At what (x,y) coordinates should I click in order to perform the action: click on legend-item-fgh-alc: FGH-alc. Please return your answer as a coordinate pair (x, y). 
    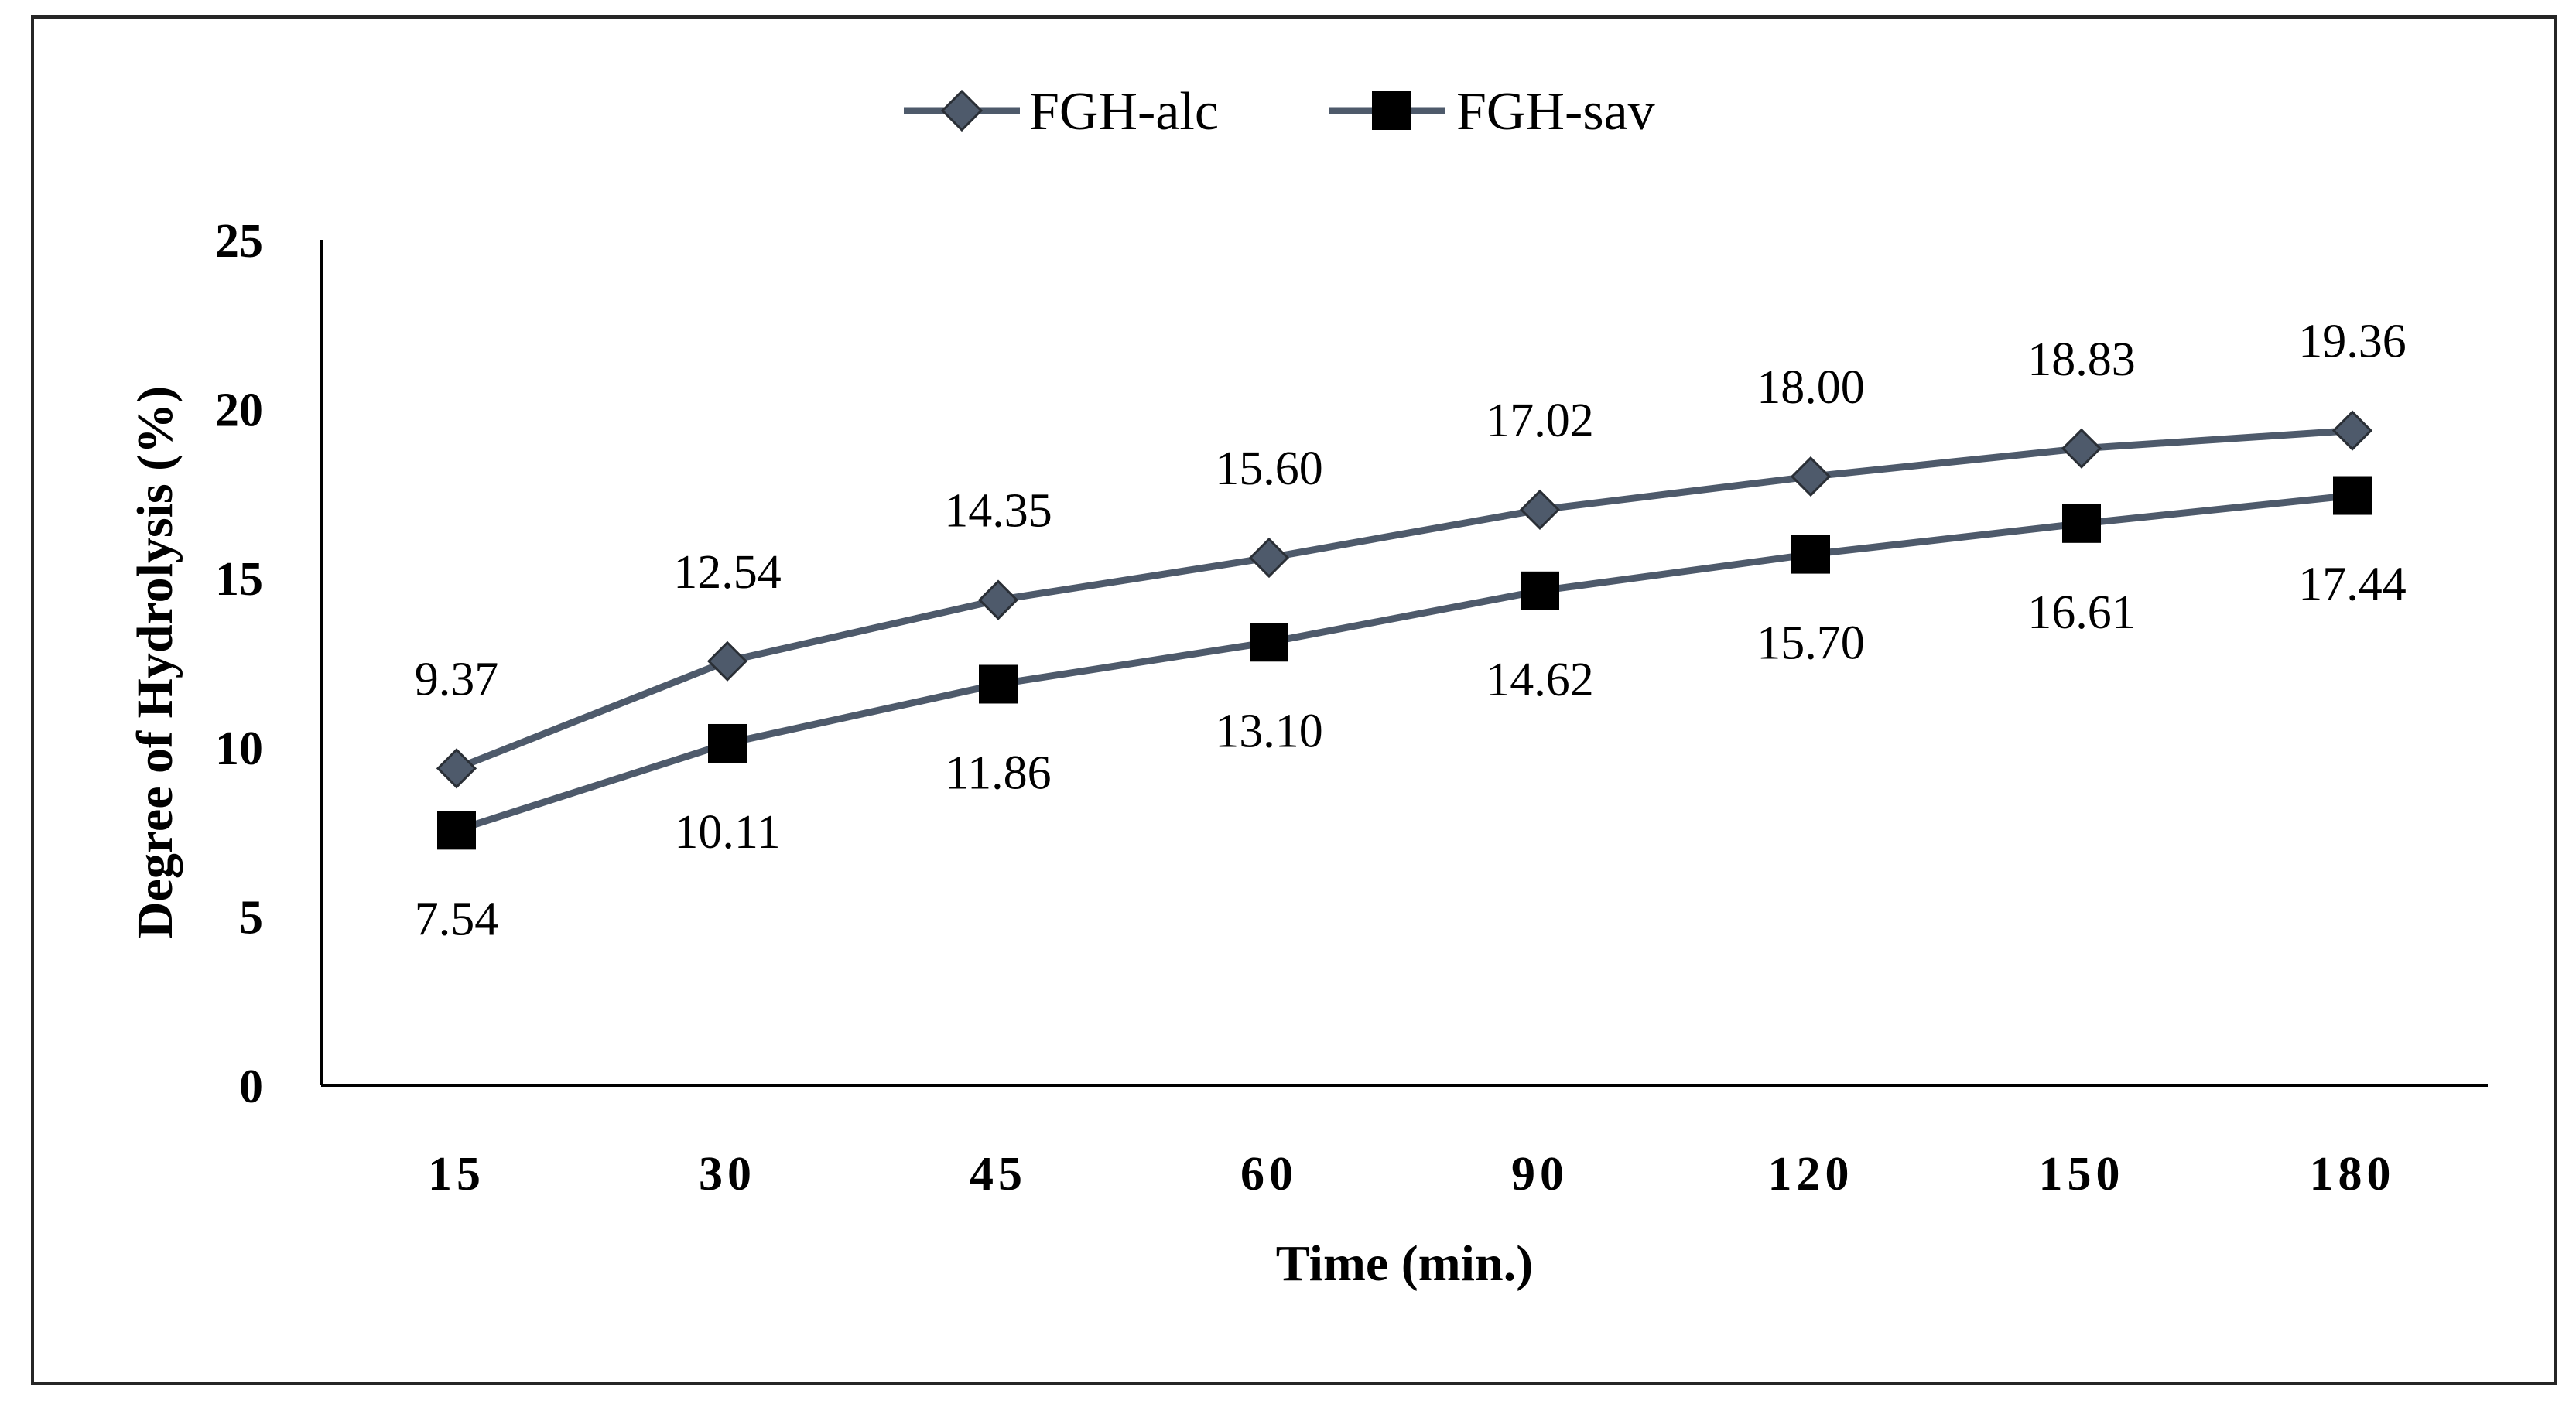
    Looking at the image, I should click on (1061, 112).